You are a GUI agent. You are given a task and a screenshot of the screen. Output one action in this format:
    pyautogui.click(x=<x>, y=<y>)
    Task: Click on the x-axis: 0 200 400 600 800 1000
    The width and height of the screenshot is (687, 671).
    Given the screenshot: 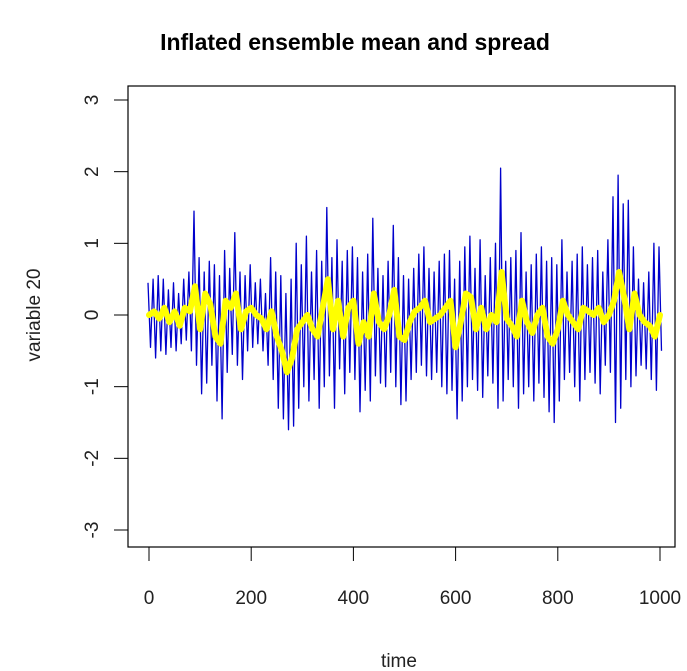 What is the action you would take?
    pyautogui.click(x=412, y=578)
    